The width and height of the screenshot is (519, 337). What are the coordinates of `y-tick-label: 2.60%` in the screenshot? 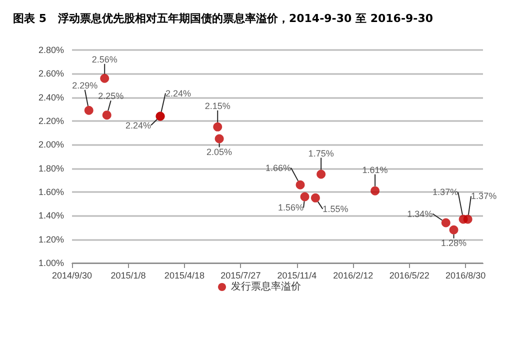 It's located at (51, 73).